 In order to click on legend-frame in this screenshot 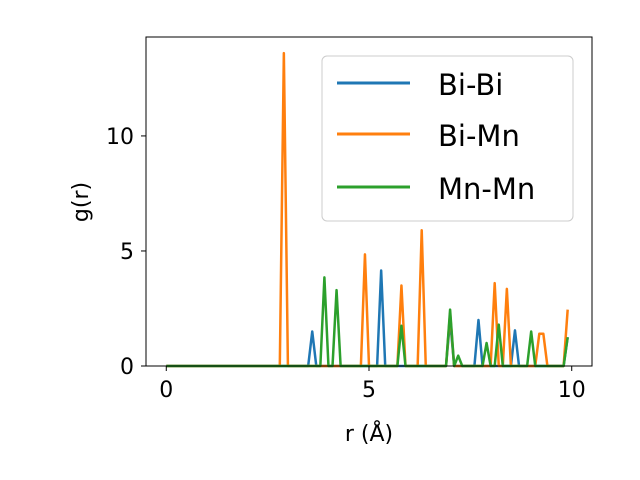, I will do `click(447, 138)`.